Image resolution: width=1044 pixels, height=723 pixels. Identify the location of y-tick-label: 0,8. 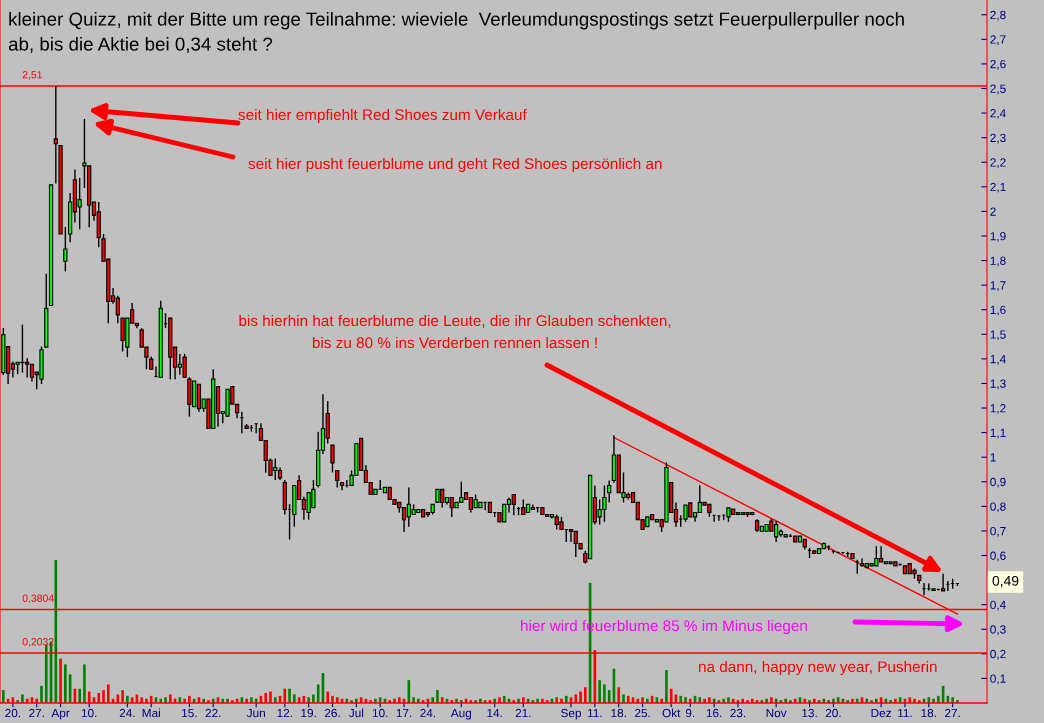
(998, 507).